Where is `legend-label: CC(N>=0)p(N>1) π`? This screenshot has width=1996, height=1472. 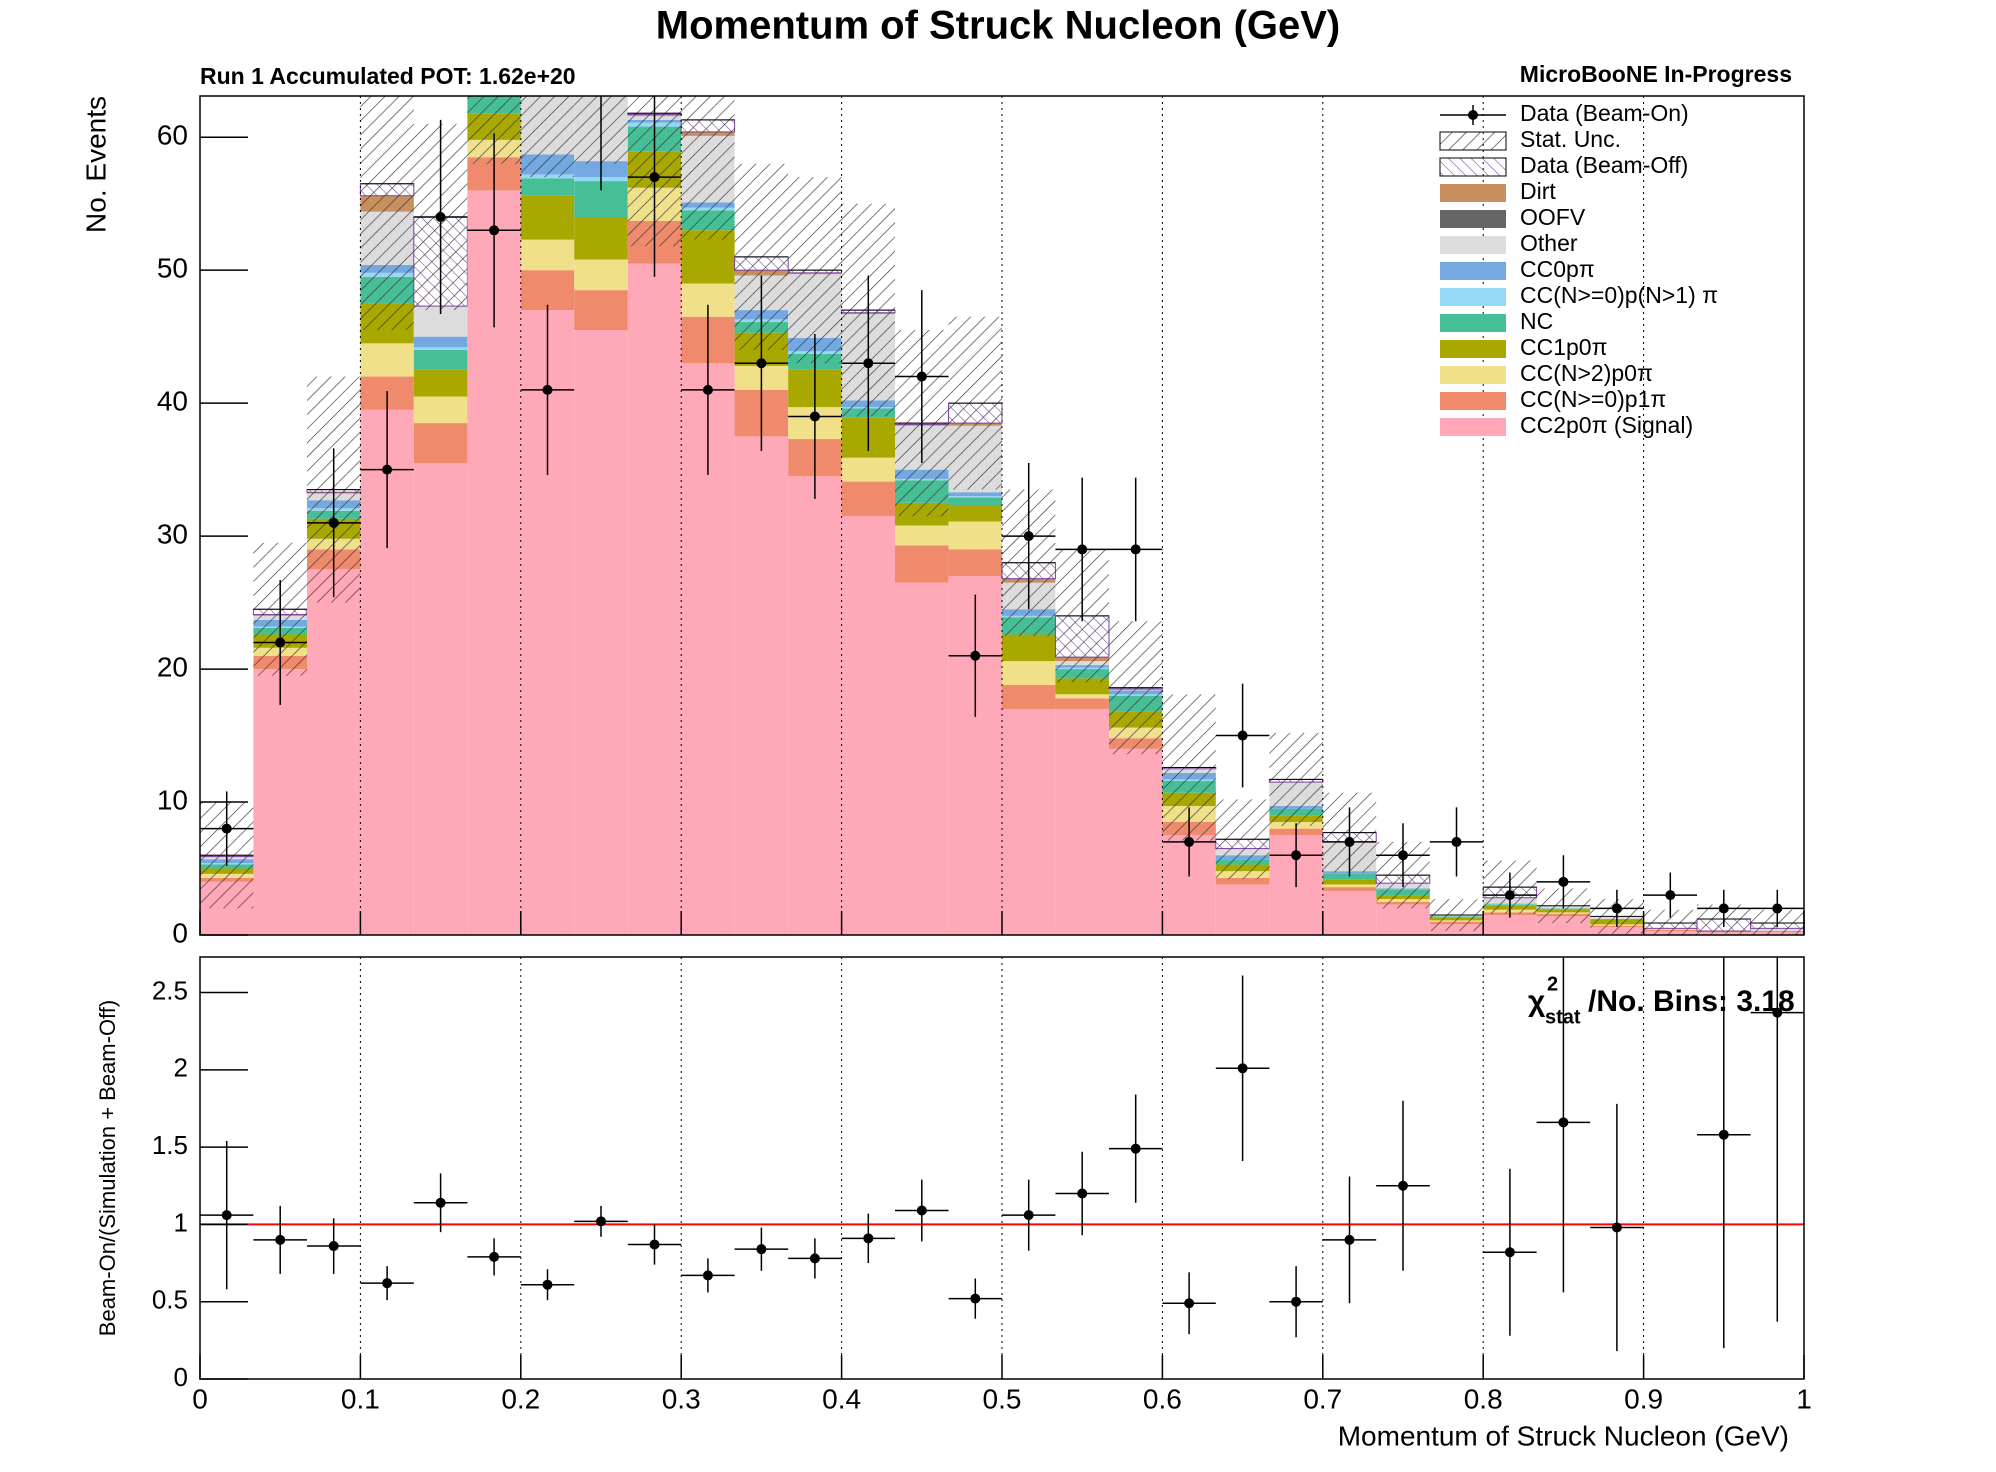 legend-label: CC(N>=0)p(N>1) π is located at coordinates (1619, 295).